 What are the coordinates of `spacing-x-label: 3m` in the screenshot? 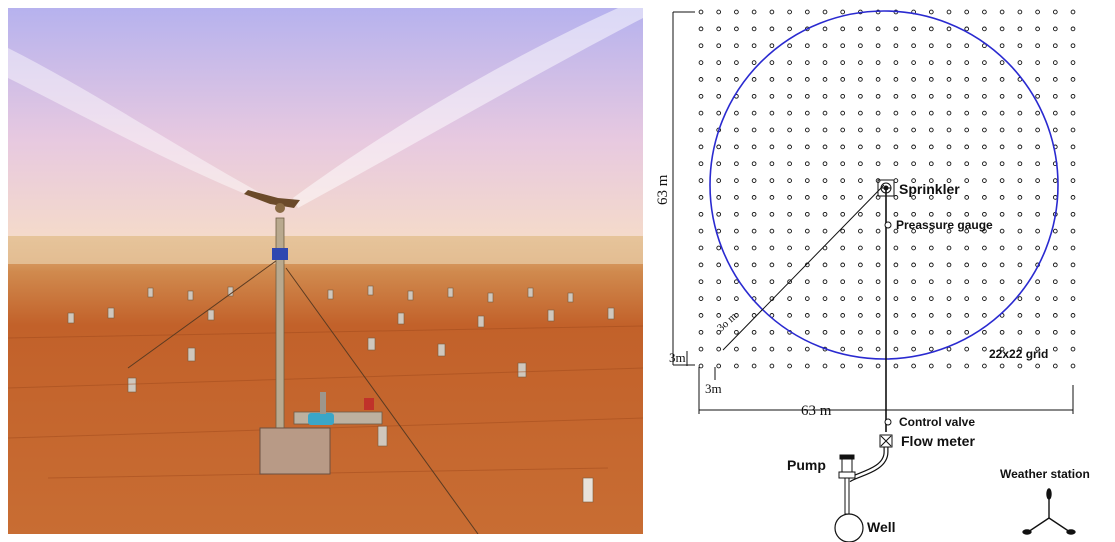 It's located at (713, 388).